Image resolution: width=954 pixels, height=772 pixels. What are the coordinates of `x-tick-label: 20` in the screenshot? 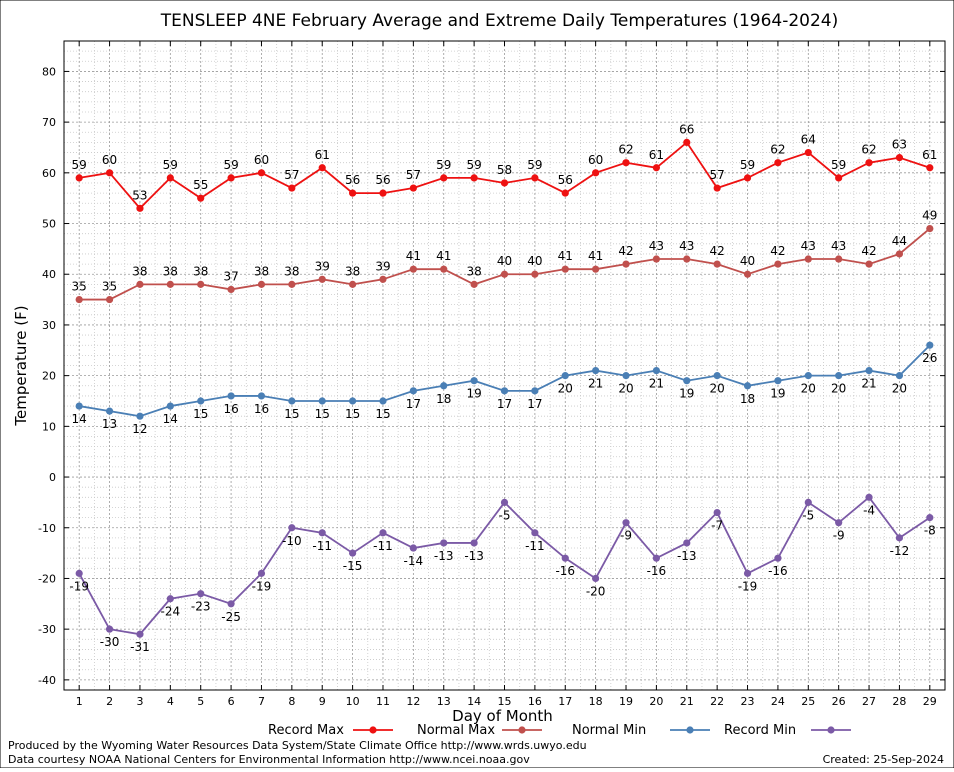 It's located at (656, 701).